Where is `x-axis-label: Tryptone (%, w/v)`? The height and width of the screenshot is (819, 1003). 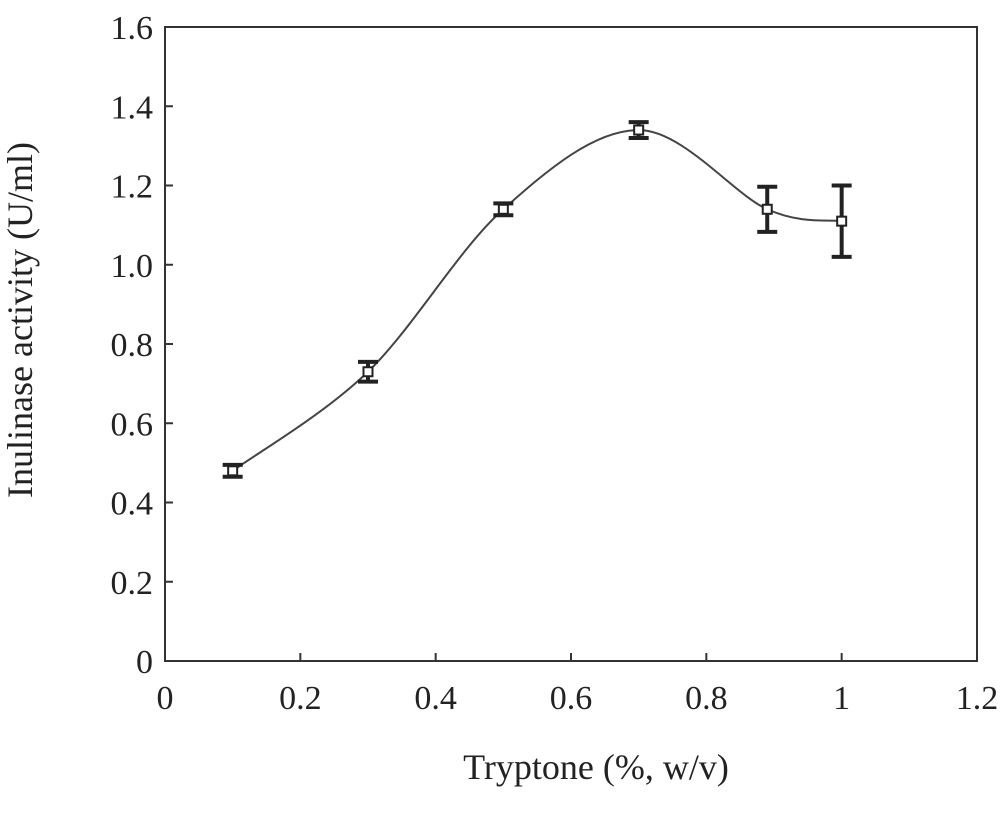
x-axis-label: Tryptone (%, w/v) is located at coordinates (596, 767).